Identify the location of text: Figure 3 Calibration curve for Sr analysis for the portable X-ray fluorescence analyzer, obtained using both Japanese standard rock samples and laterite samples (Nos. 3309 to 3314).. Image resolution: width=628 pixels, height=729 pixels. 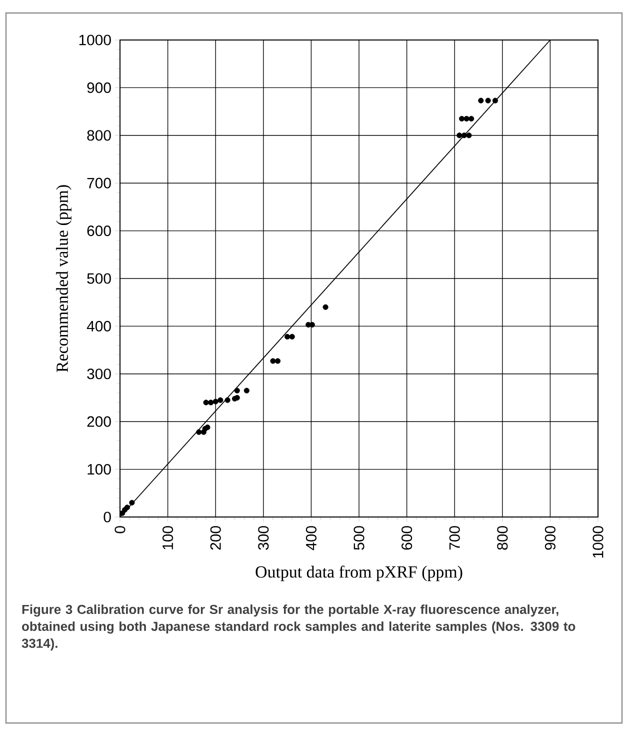
(299, 627).